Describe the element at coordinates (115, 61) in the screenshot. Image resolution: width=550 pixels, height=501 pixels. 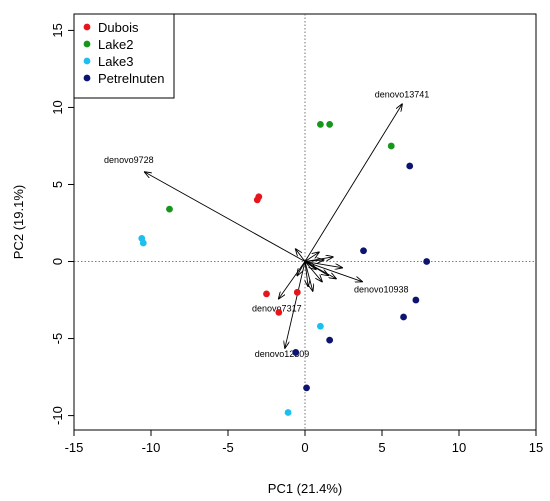
I see `legend-label: Lake3` at that location.